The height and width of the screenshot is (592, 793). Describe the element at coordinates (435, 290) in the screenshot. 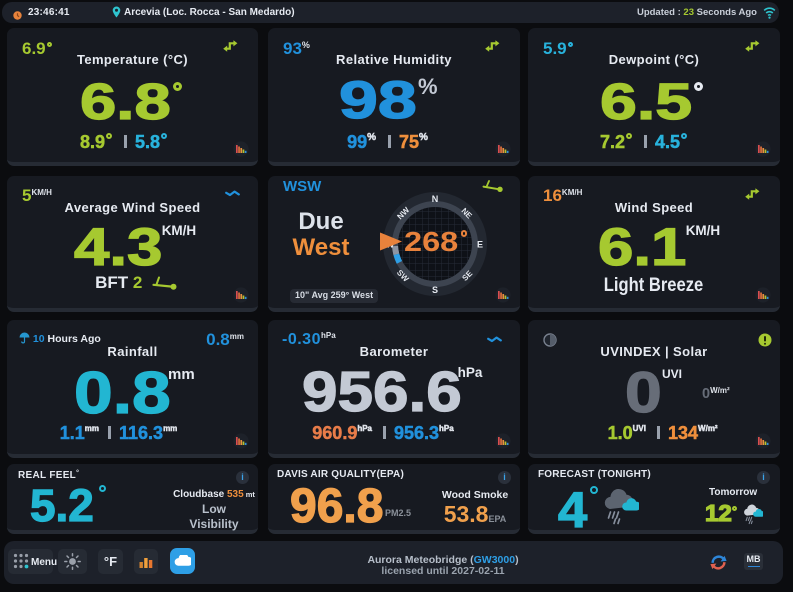

I see `svg-text: S` at that location.